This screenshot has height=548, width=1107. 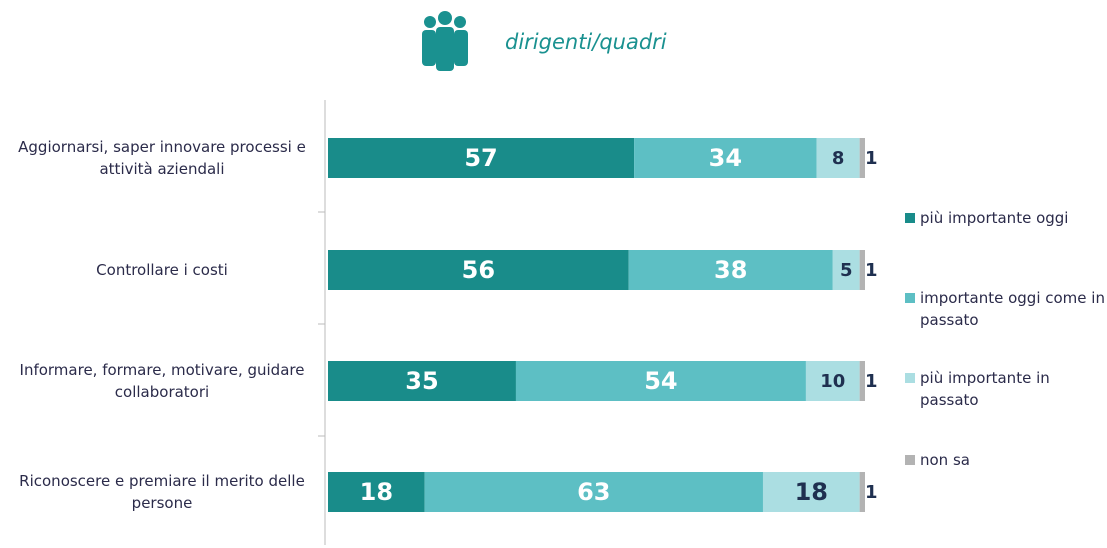 I want to click on data-label: 38, so click(x=730, y=270).